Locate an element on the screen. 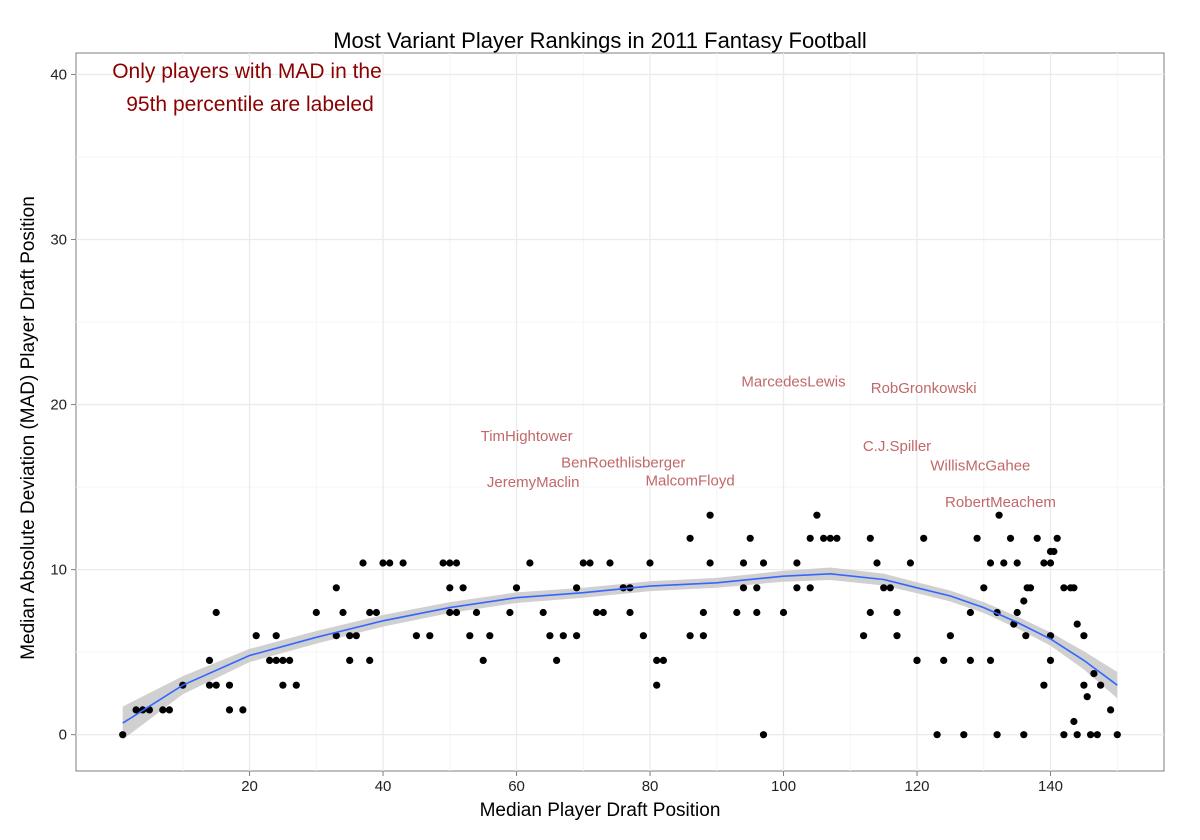  y-tick-label: 10 is located at coordinates (58, 570).